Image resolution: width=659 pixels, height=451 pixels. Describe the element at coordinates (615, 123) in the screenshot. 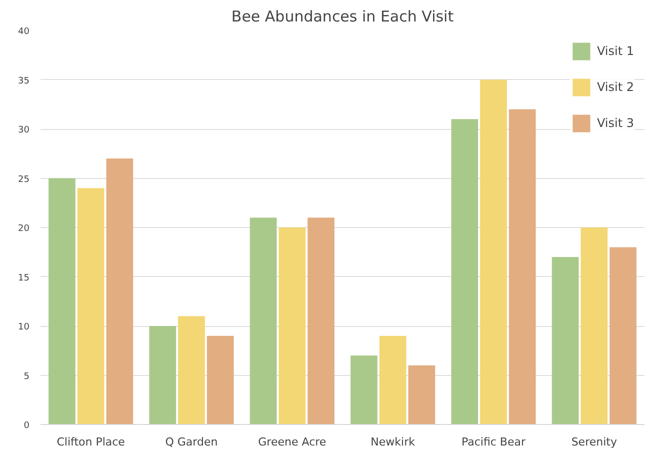

I see `legend-label: Visit 3` at that location.